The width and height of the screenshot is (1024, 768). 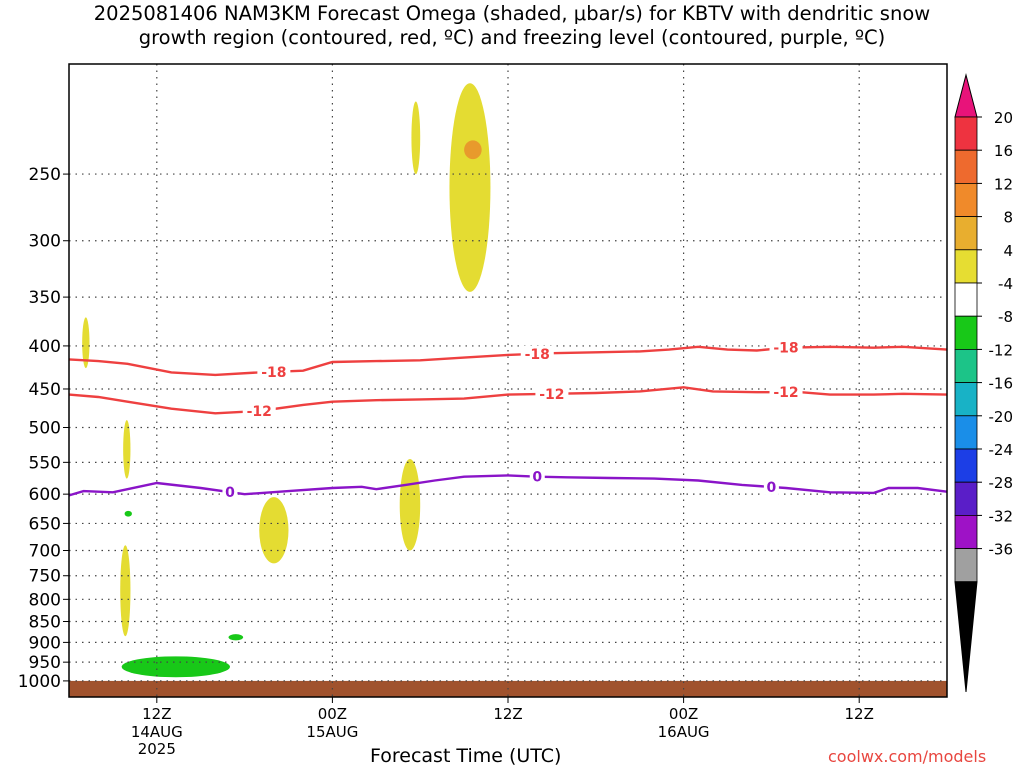 What do you see at coordinates (1005, 317) in the screenshot?
I see `colorbar-label-6: -8` at bounding box center [1005, 317].